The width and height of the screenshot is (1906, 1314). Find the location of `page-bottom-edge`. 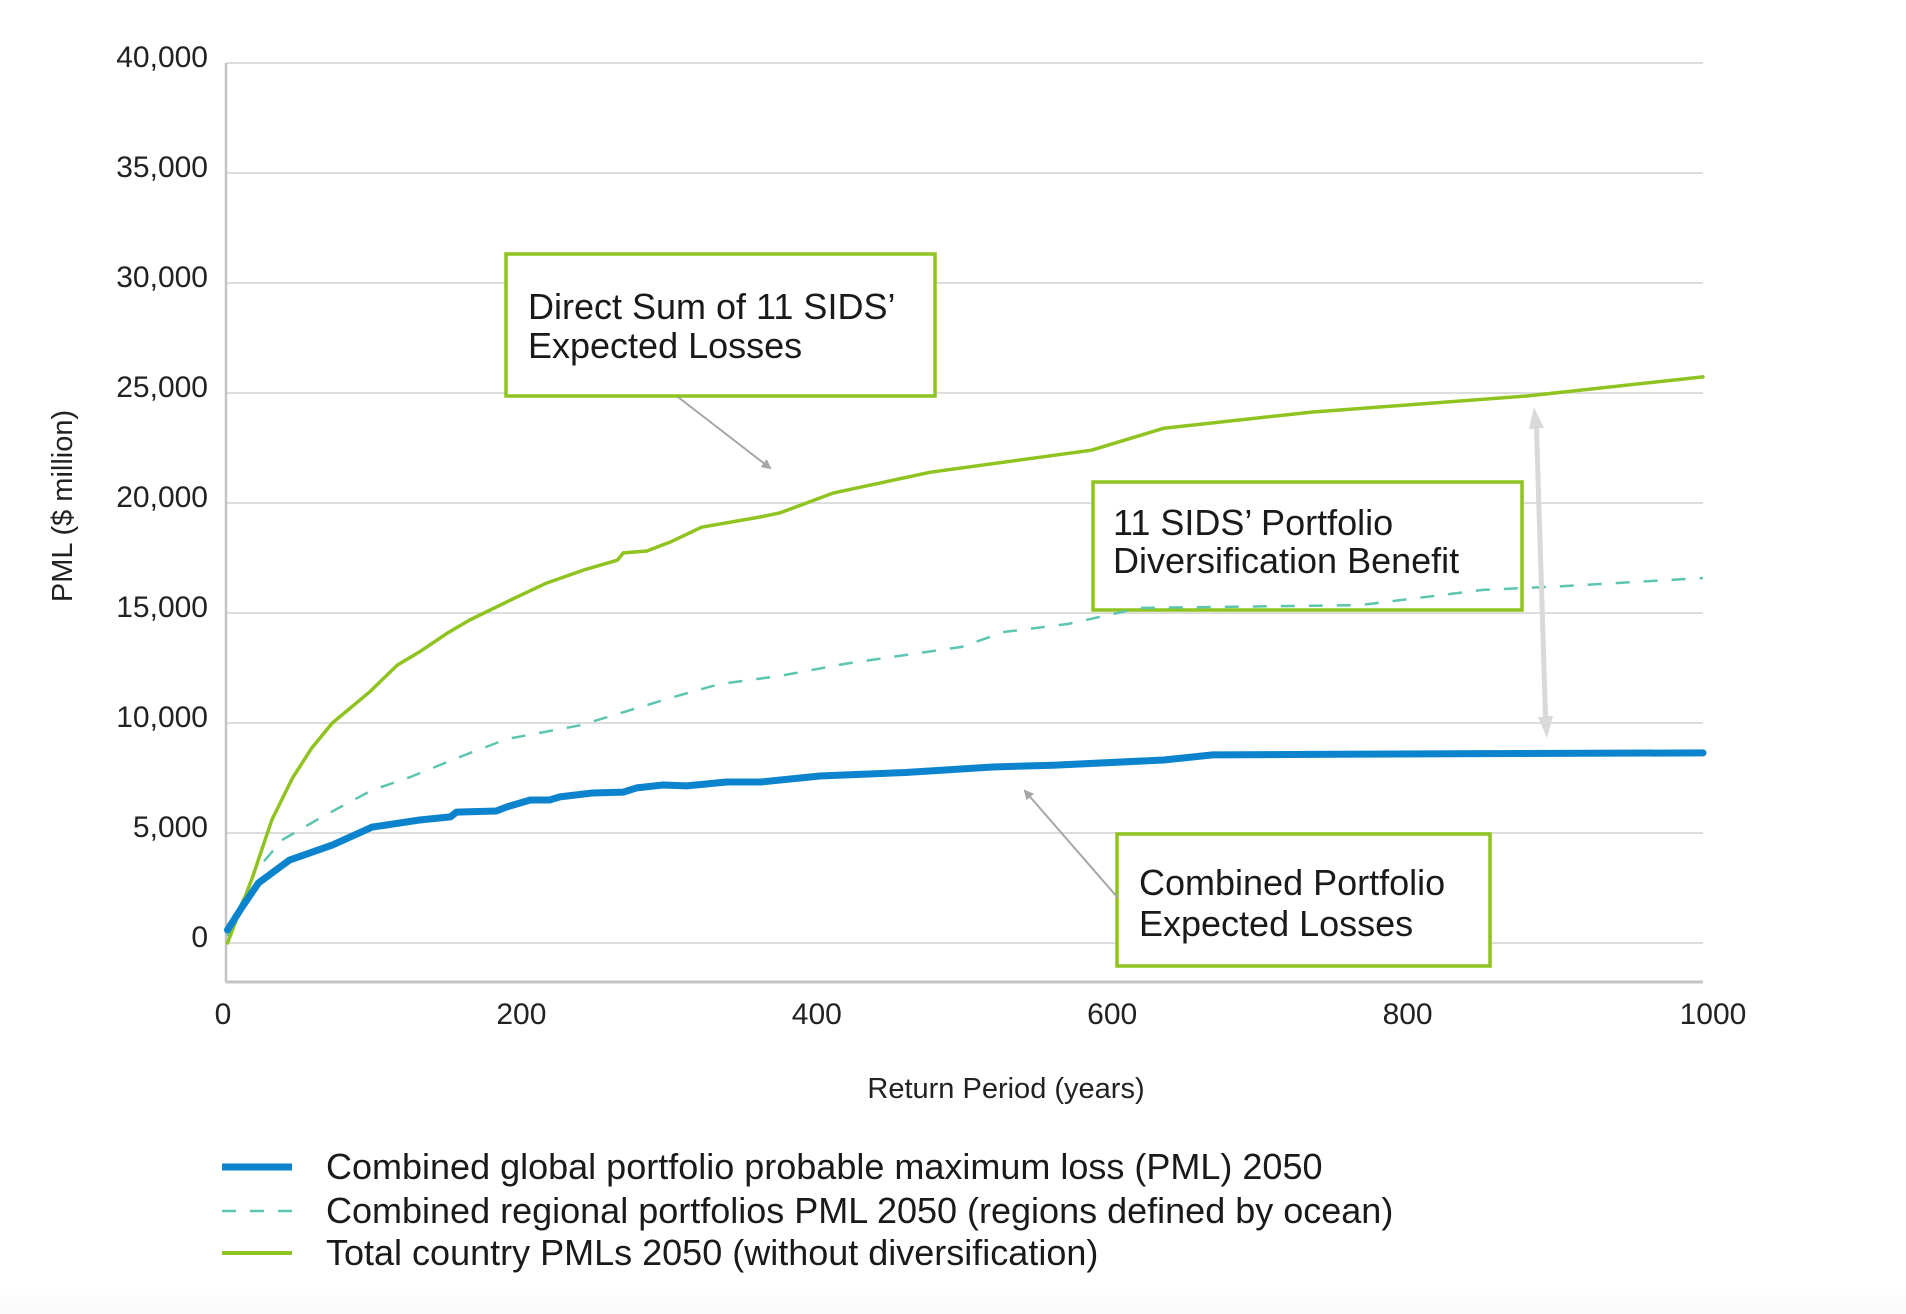

page-bottom-edge is located at coordinates (953, 1300).